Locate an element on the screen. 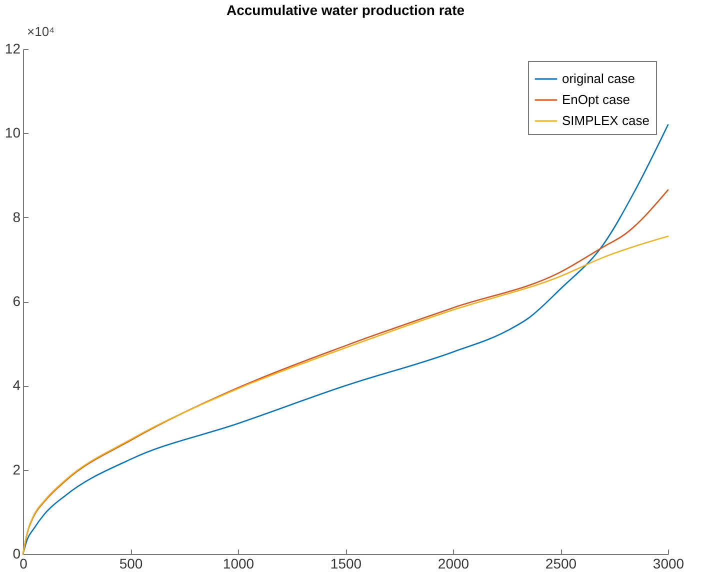 Image resolution: width=711 pixels, height=576 pixels. x-tick-label: 1500 is located at coordinates (346, 564).